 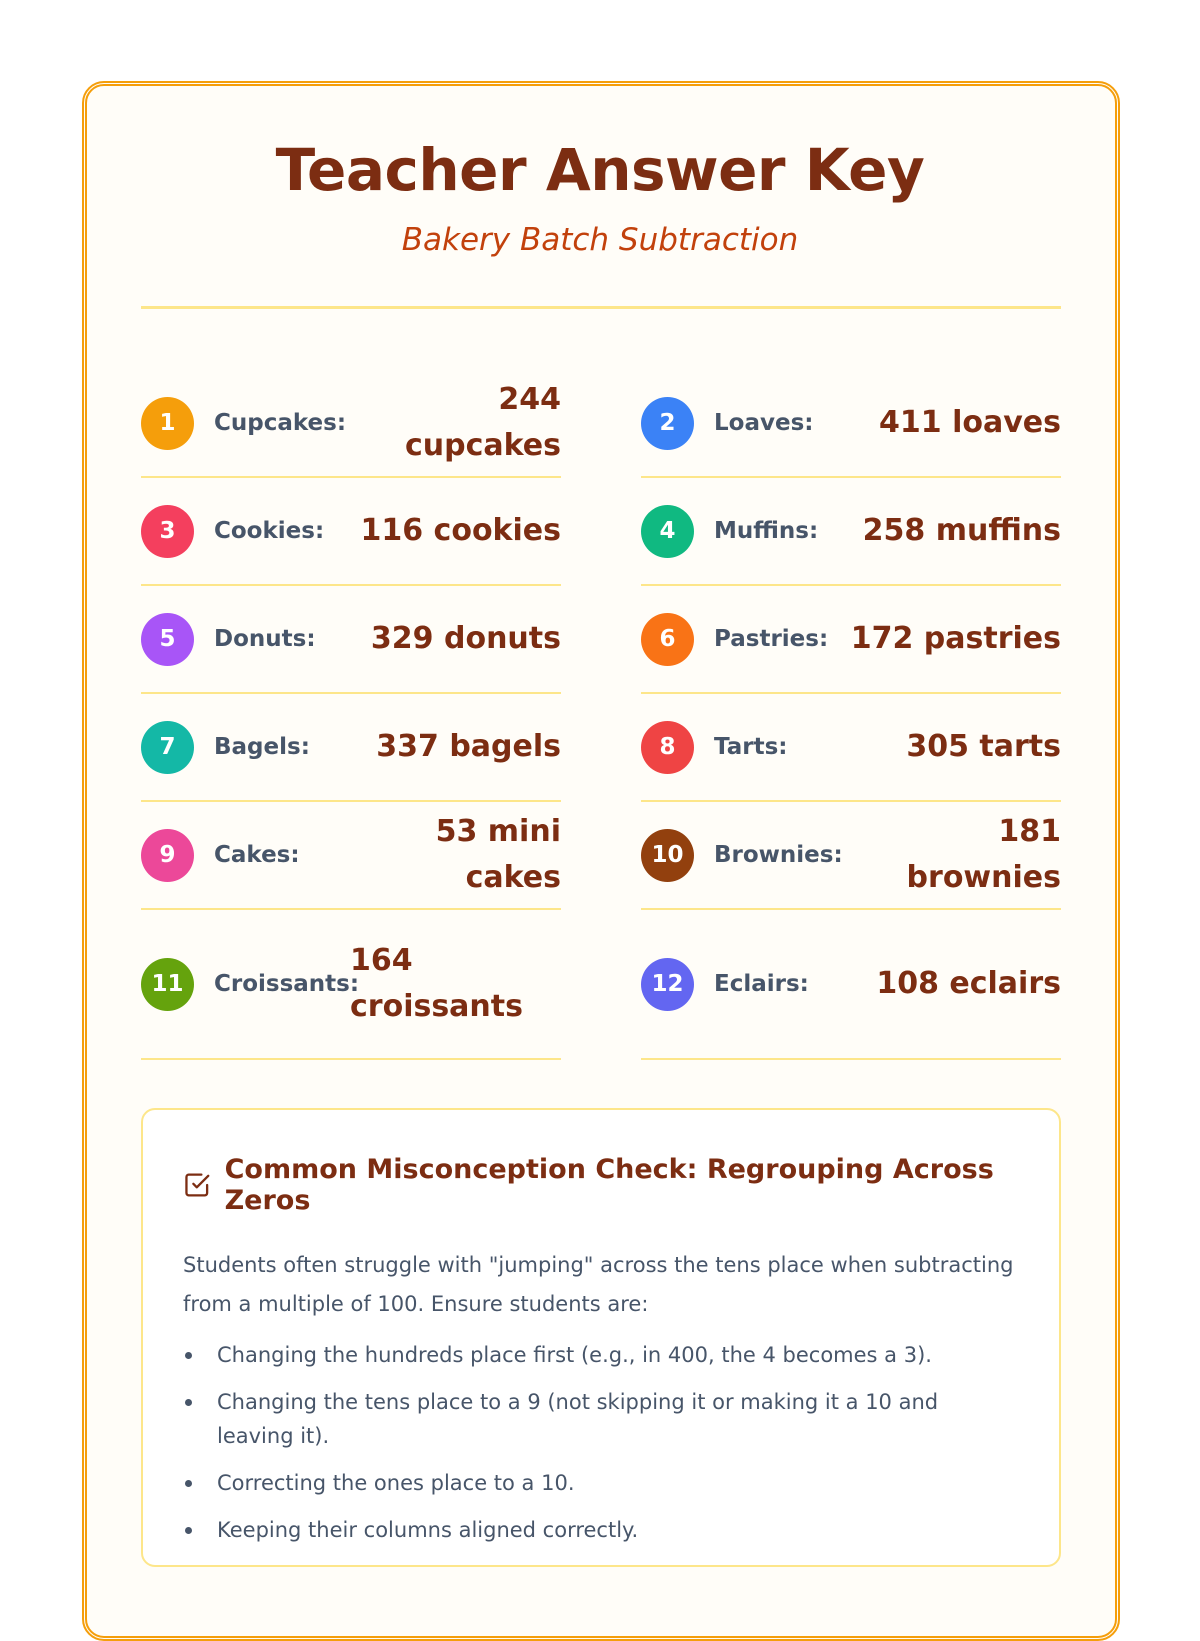 What do you see at coordinates (851, 748) in the screenshot?
I see `answer-row: 8 Tarts: 305 tarts` at bounding box center [851, 748].